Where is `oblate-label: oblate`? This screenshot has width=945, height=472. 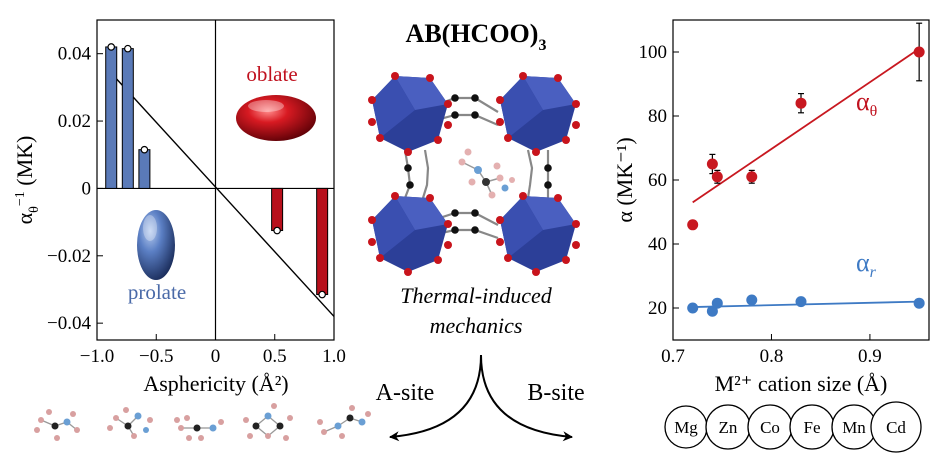 oblate-label: oblate is located at coordinates (271, 74).